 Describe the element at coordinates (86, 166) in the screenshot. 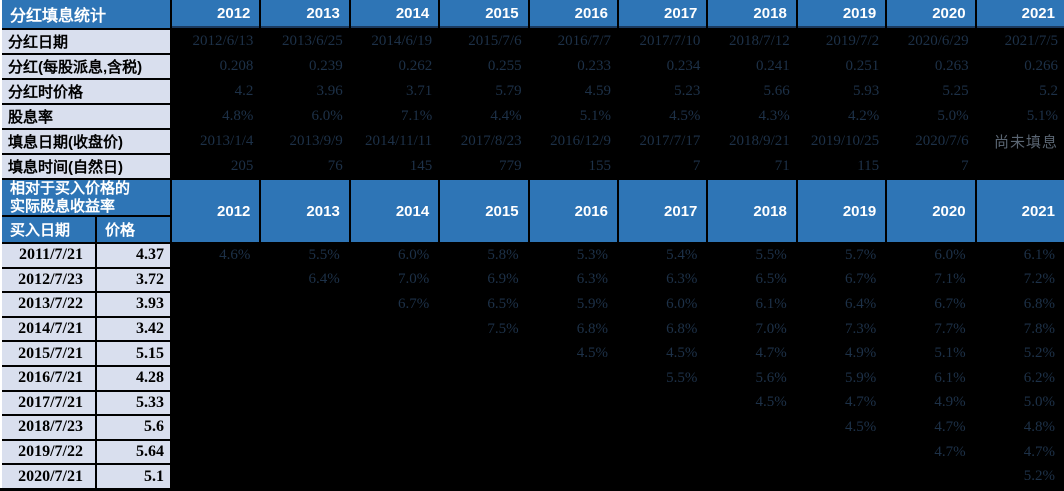

I see `row-label: 填息时间(自然日)` at that location.